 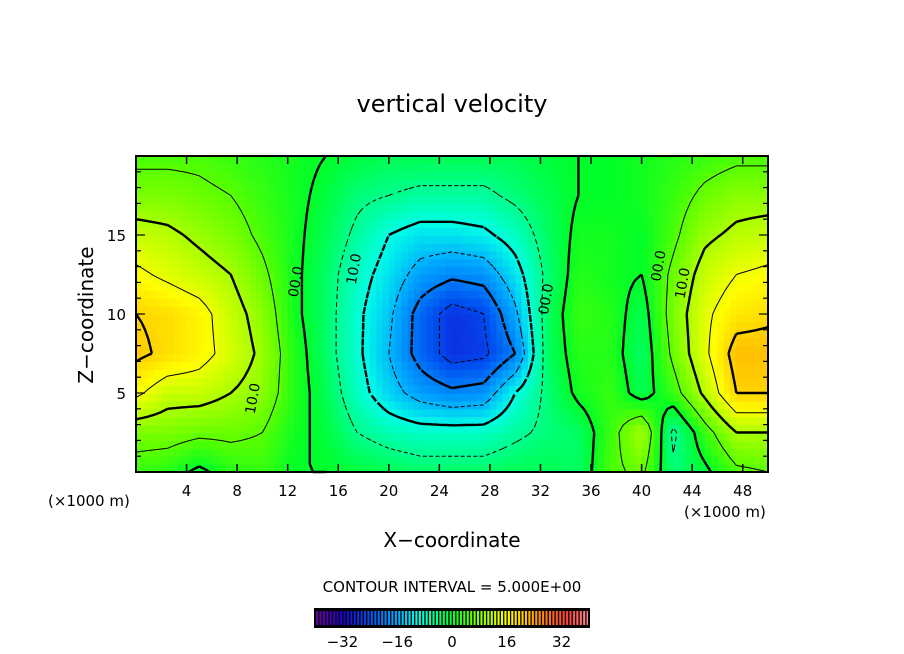 I want to click on x-tick-label: 16, so click(x=338, y=491).